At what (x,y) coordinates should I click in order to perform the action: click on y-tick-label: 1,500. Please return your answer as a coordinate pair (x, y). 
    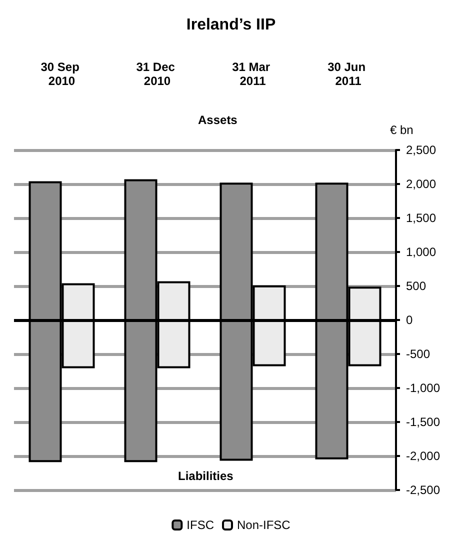
    Looking at the image, I should click on (421, 218).